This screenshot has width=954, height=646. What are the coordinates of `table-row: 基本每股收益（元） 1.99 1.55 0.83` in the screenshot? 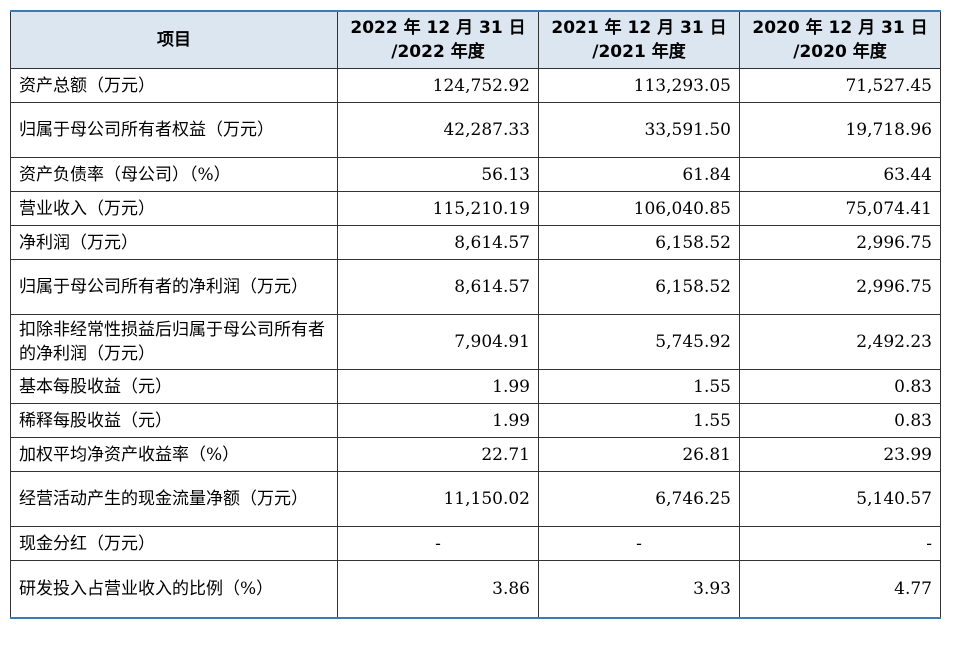 It's located at (475, 386).